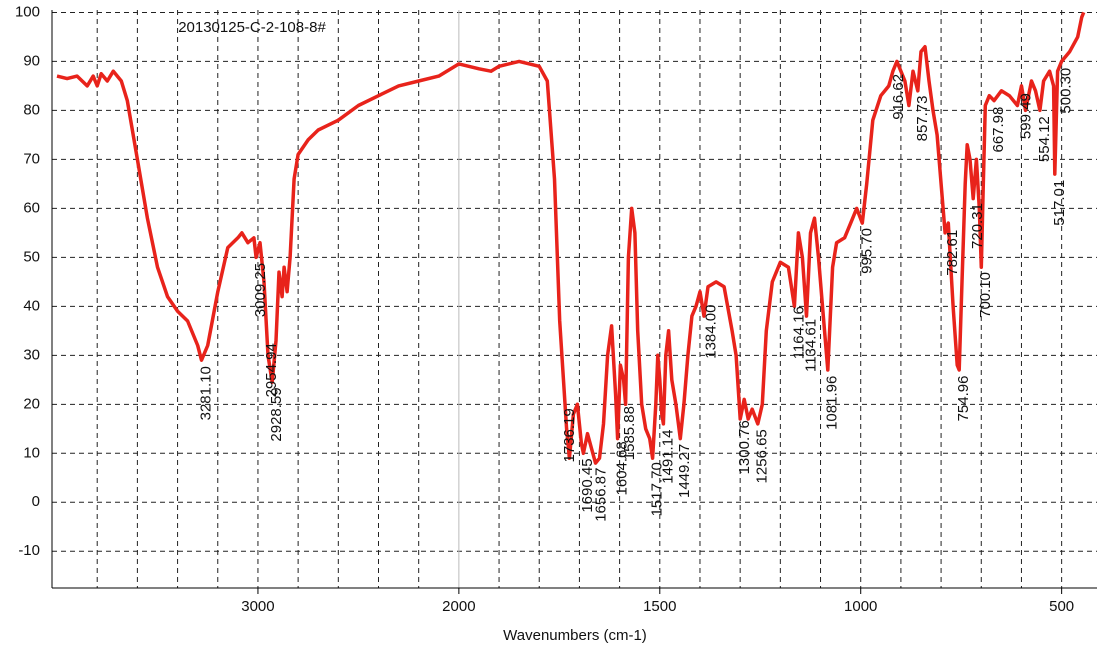 Image resolution: width=1099 pixels, height=655 pixels. Describe the element at coordinates (31, 109) in the screenshot. I see `y-tick-label: 80` at that location.